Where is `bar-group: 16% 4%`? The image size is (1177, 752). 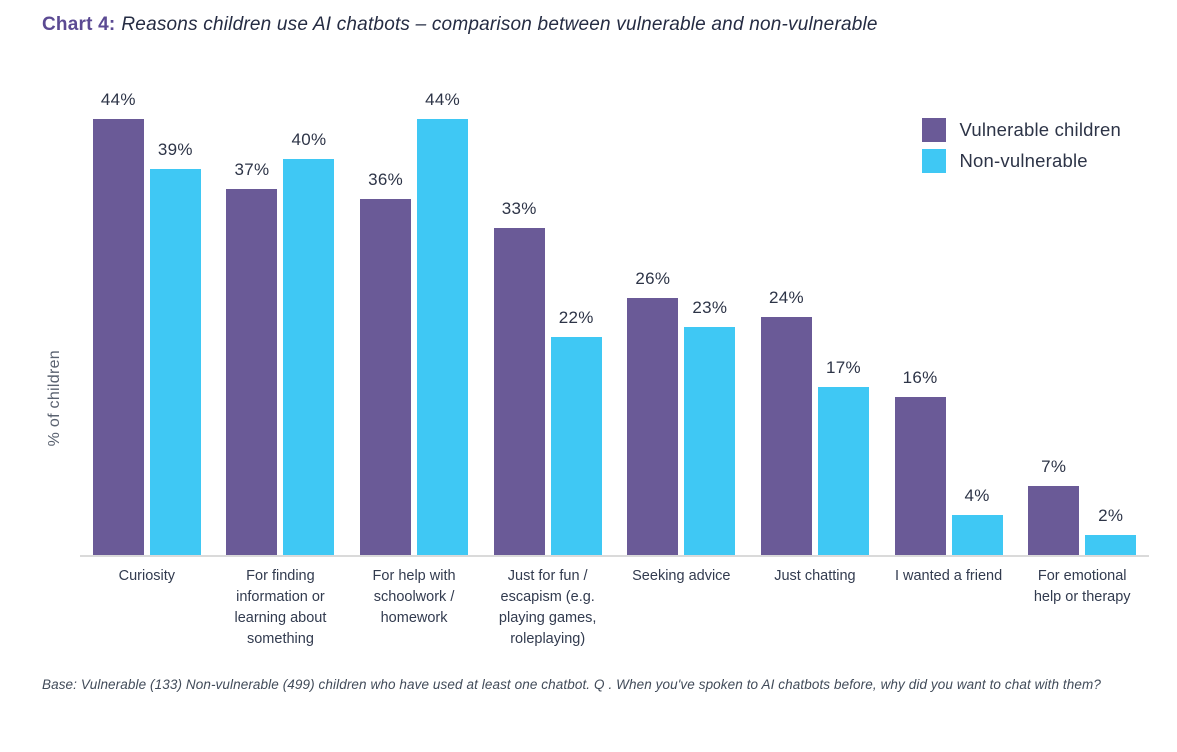 bar-group: 16% 4% is located at coordinates (949, 461).